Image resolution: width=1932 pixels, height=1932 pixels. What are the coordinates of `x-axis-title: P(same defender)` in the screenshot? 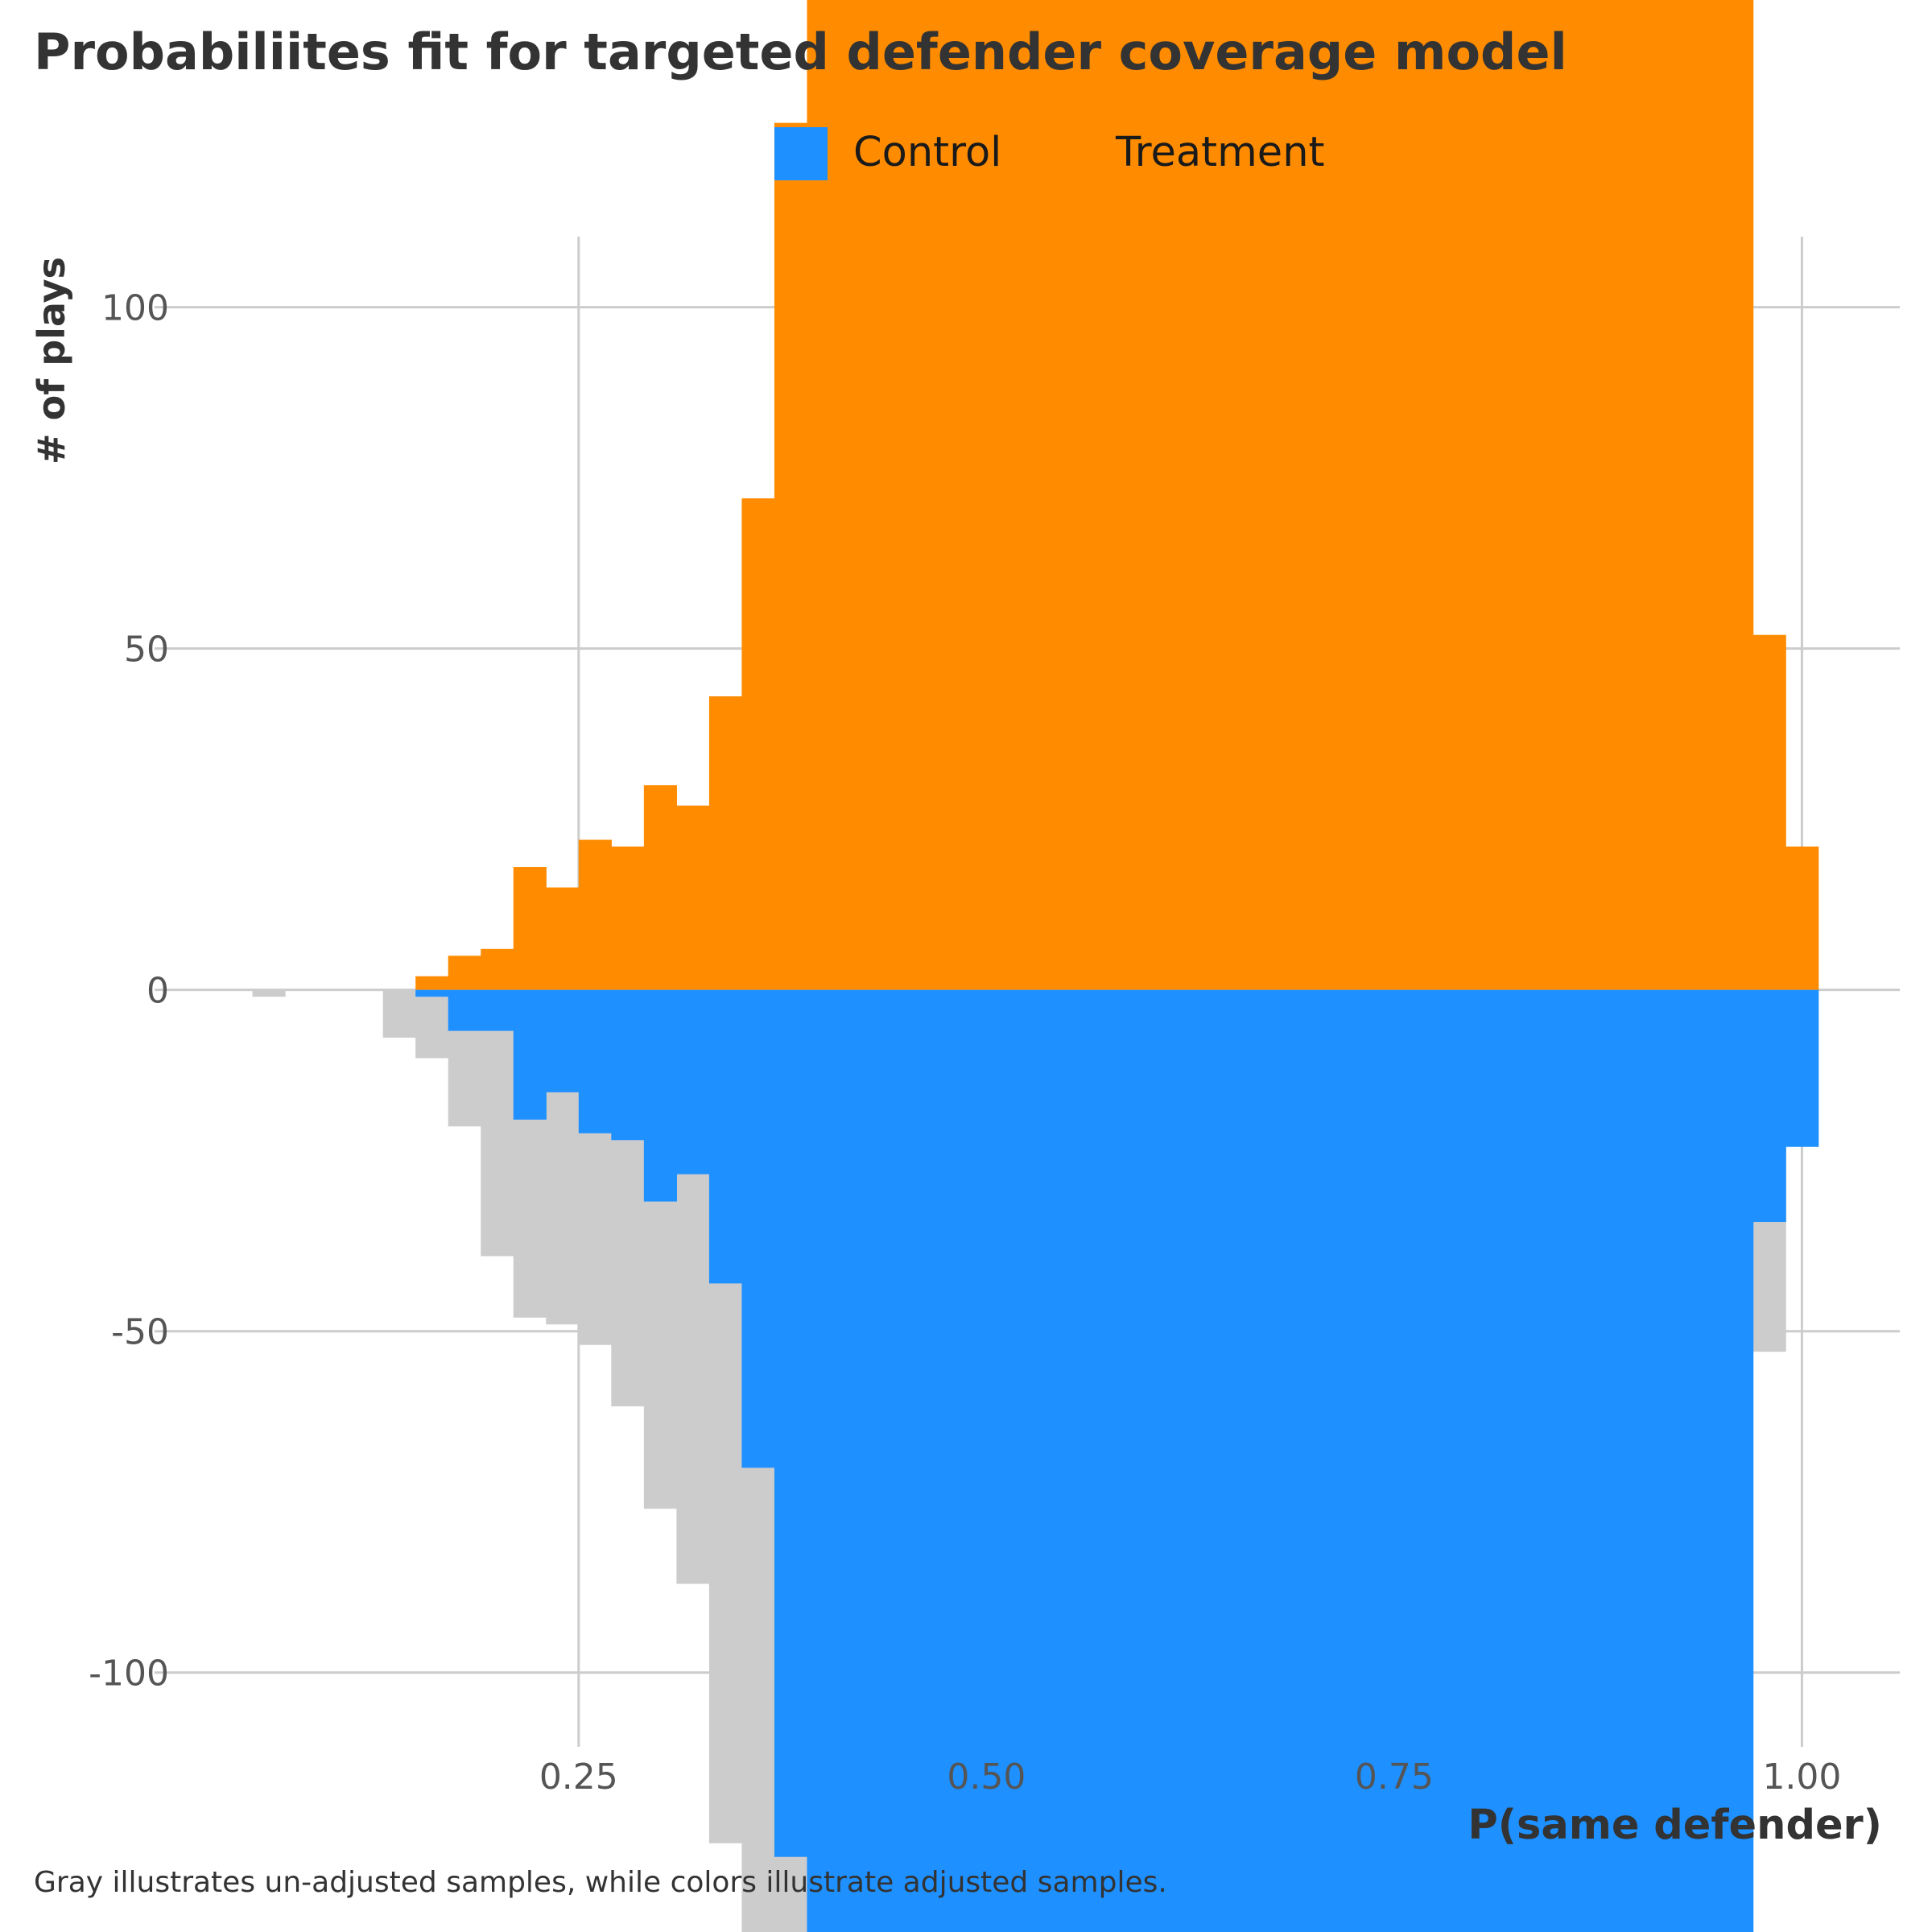 It's located at (1675, 1825).